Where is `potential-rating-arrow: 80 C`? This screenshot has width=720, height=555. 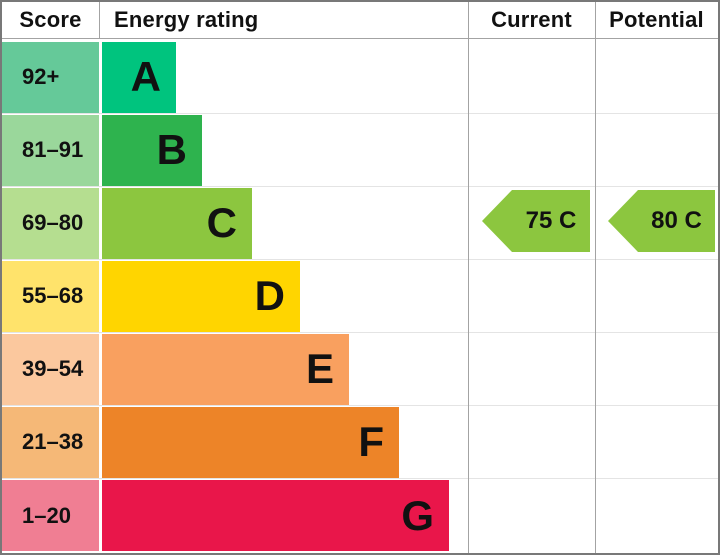
potential-rating-arrow: 80 C is located at coordinates (661, 221).